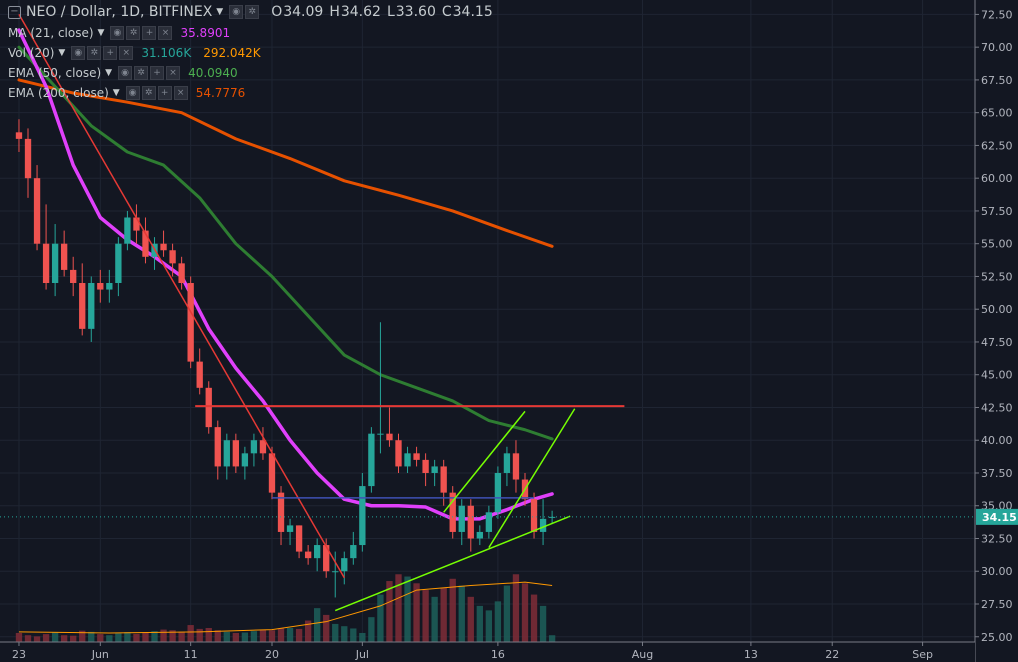 This screenshot has width=1018, height=662. What do you see at coordinates (997, 80) in the screenshot?
I see `price-tick-label: 67.50` at bounding box center [997, 80].